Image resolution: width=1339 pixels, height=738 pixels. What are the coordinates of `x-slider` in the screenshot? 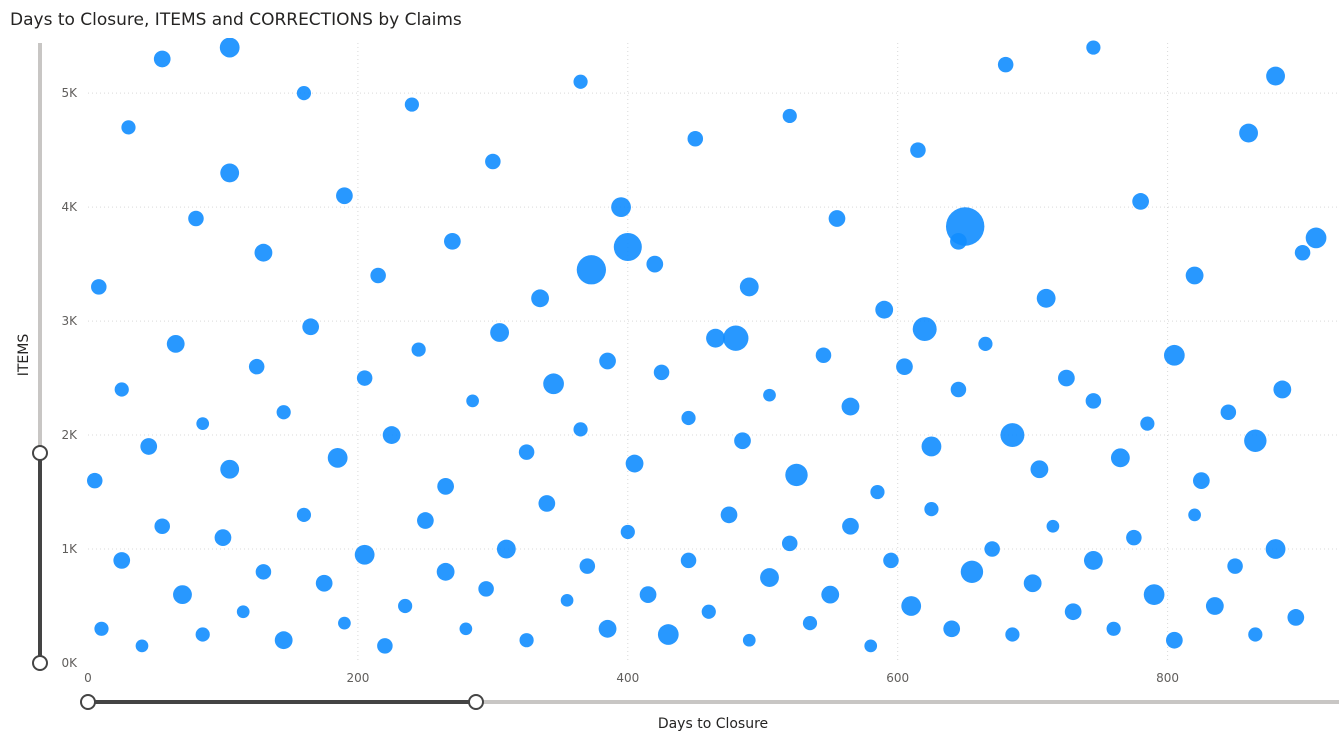 It's located at (709, 702).